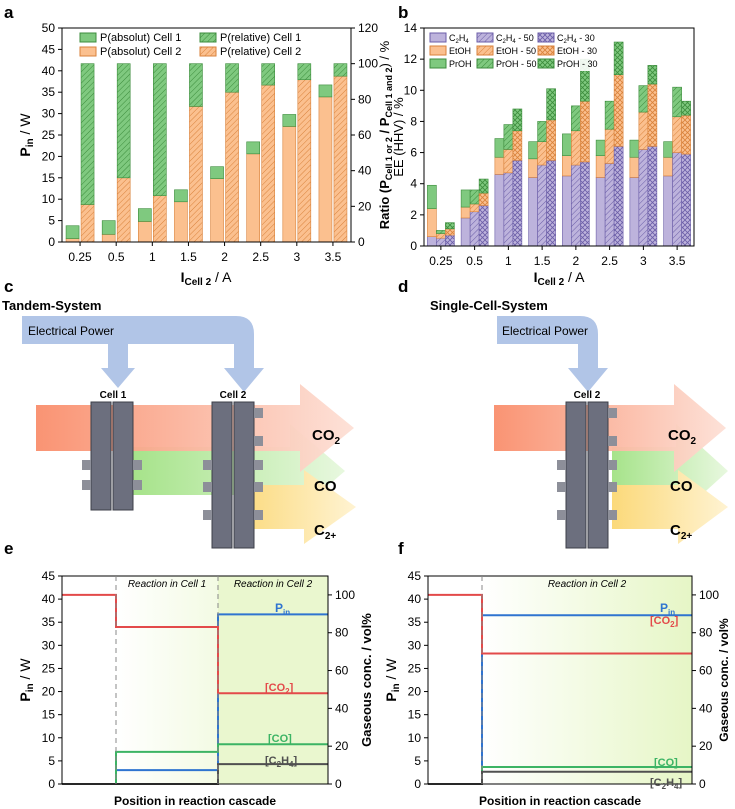 This screenshot has width=735, height=809. What do you see at coordinates (560, 680) in the screenshot?
I see `chart-f-frame` at bounding box center [560, 680].